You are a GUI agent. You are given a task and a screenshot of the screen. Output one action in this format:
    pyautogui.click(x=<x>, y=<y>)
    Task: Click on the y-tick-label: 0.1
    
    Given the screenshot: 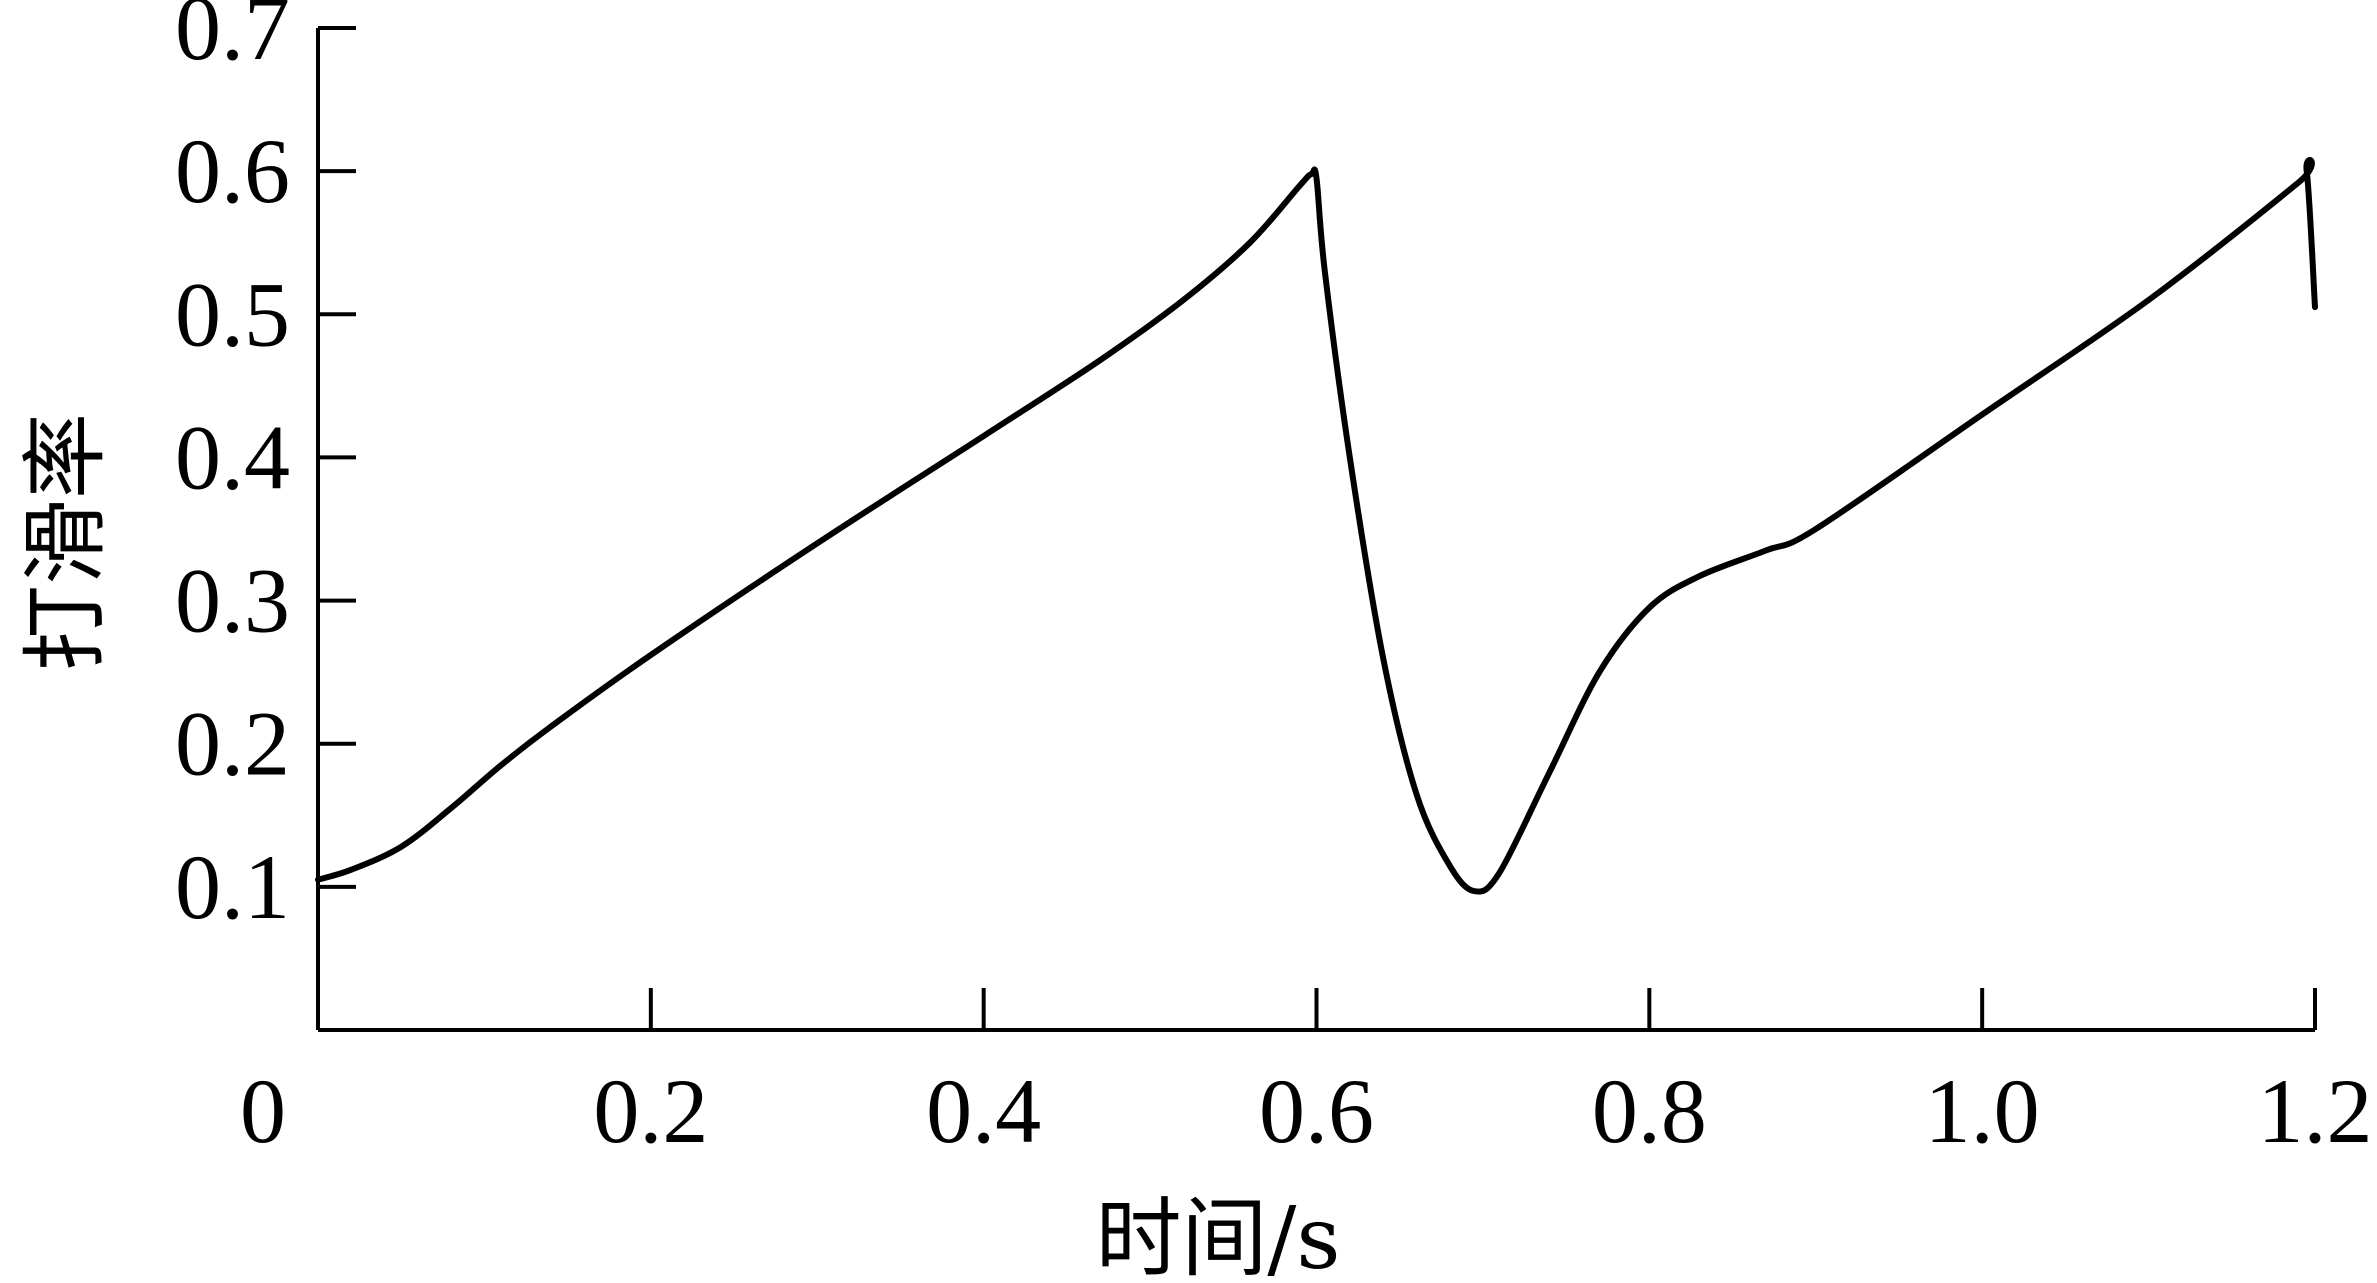 What is the action you would take?
    pyautogui.click(x=232, y=887)
    